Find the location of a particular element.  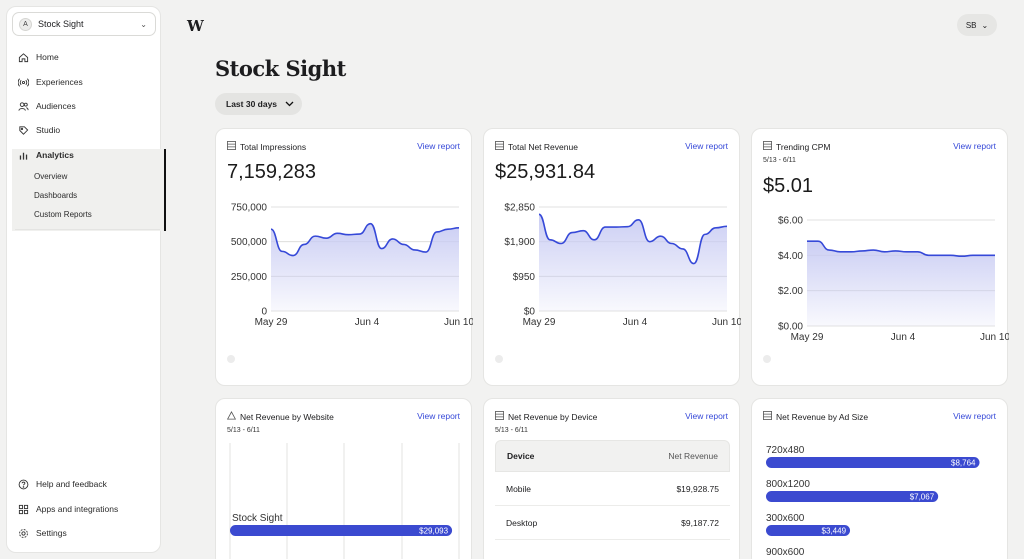

site-selector: A Stock Sight ⌄ is located at coordinates (84, 24).